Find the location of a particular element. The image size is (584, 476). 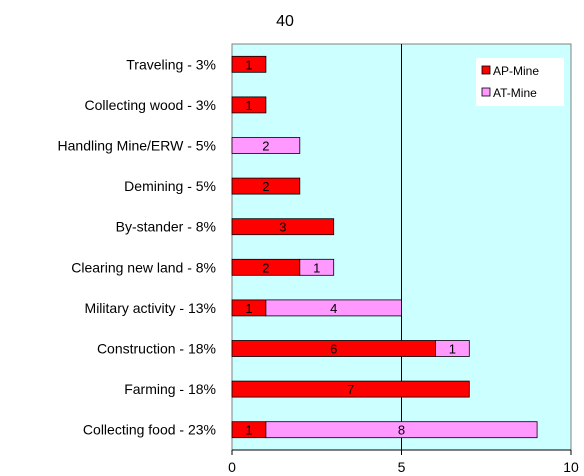

legend-box is located at coordinates (520, 82).